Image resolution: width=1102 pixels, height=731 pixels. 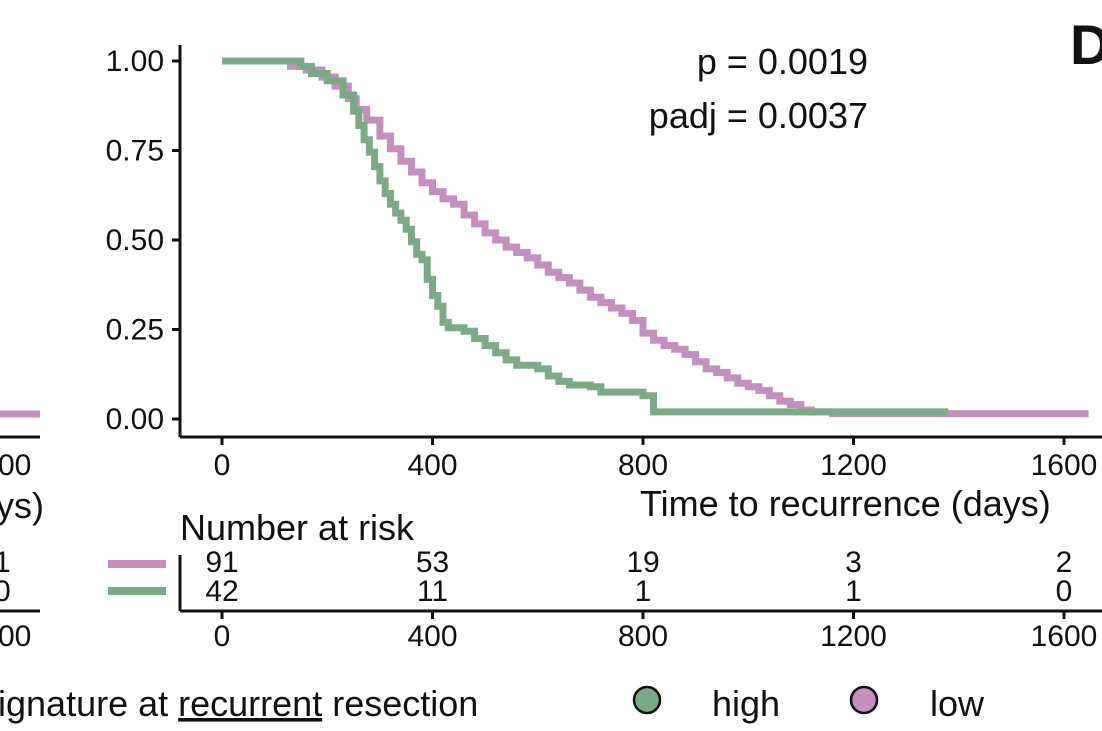 I want to click on y-tick-label: 1.00, so click(x=135, y=61).